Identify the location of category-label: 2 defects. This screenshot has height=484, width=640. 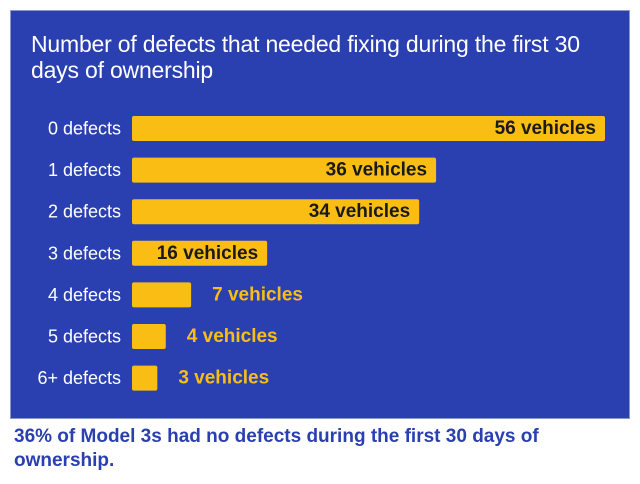
(84, 212).